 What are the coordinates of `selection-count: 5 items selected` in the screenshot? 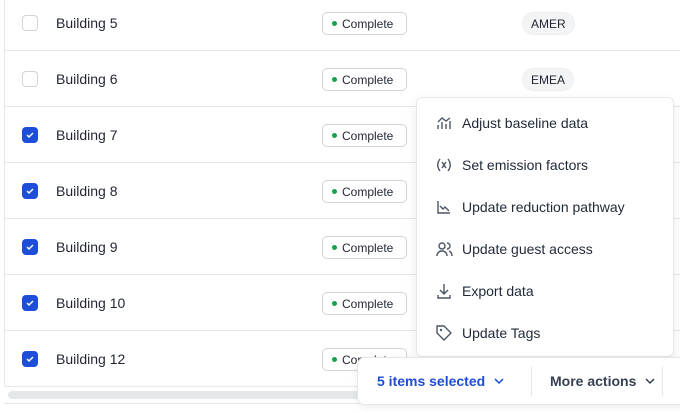 It's located at (431, 381).